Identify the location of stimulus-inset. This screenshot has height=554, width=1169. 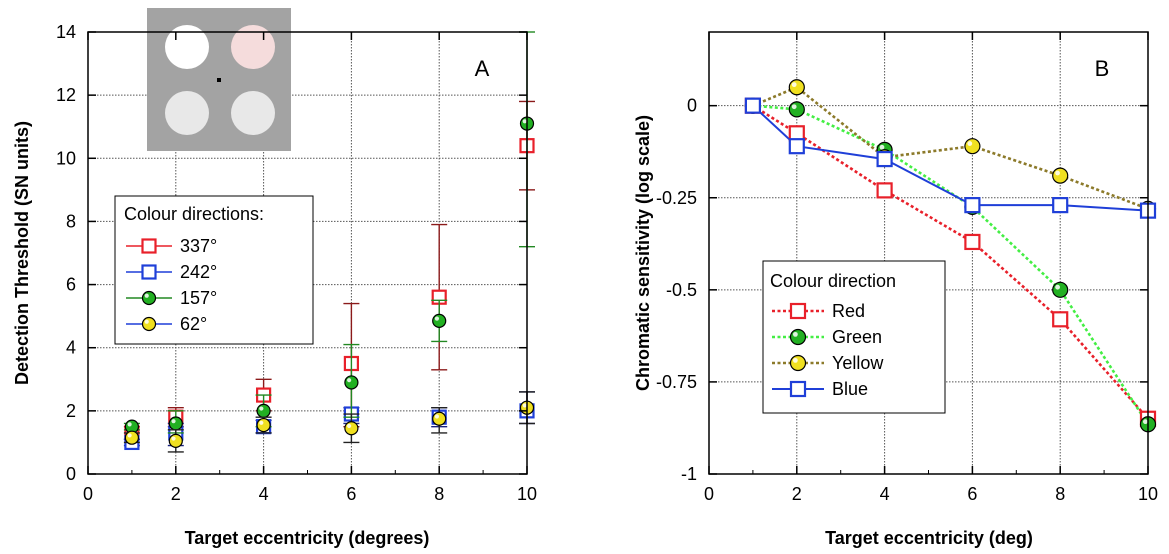
(219, 79).